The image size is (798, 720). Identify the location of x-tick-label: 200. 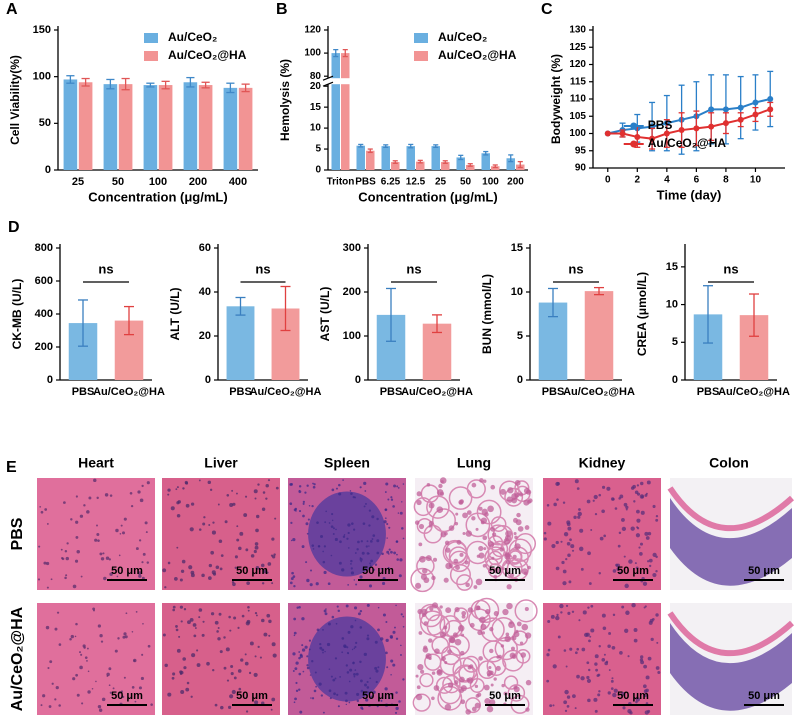
(515, 182).